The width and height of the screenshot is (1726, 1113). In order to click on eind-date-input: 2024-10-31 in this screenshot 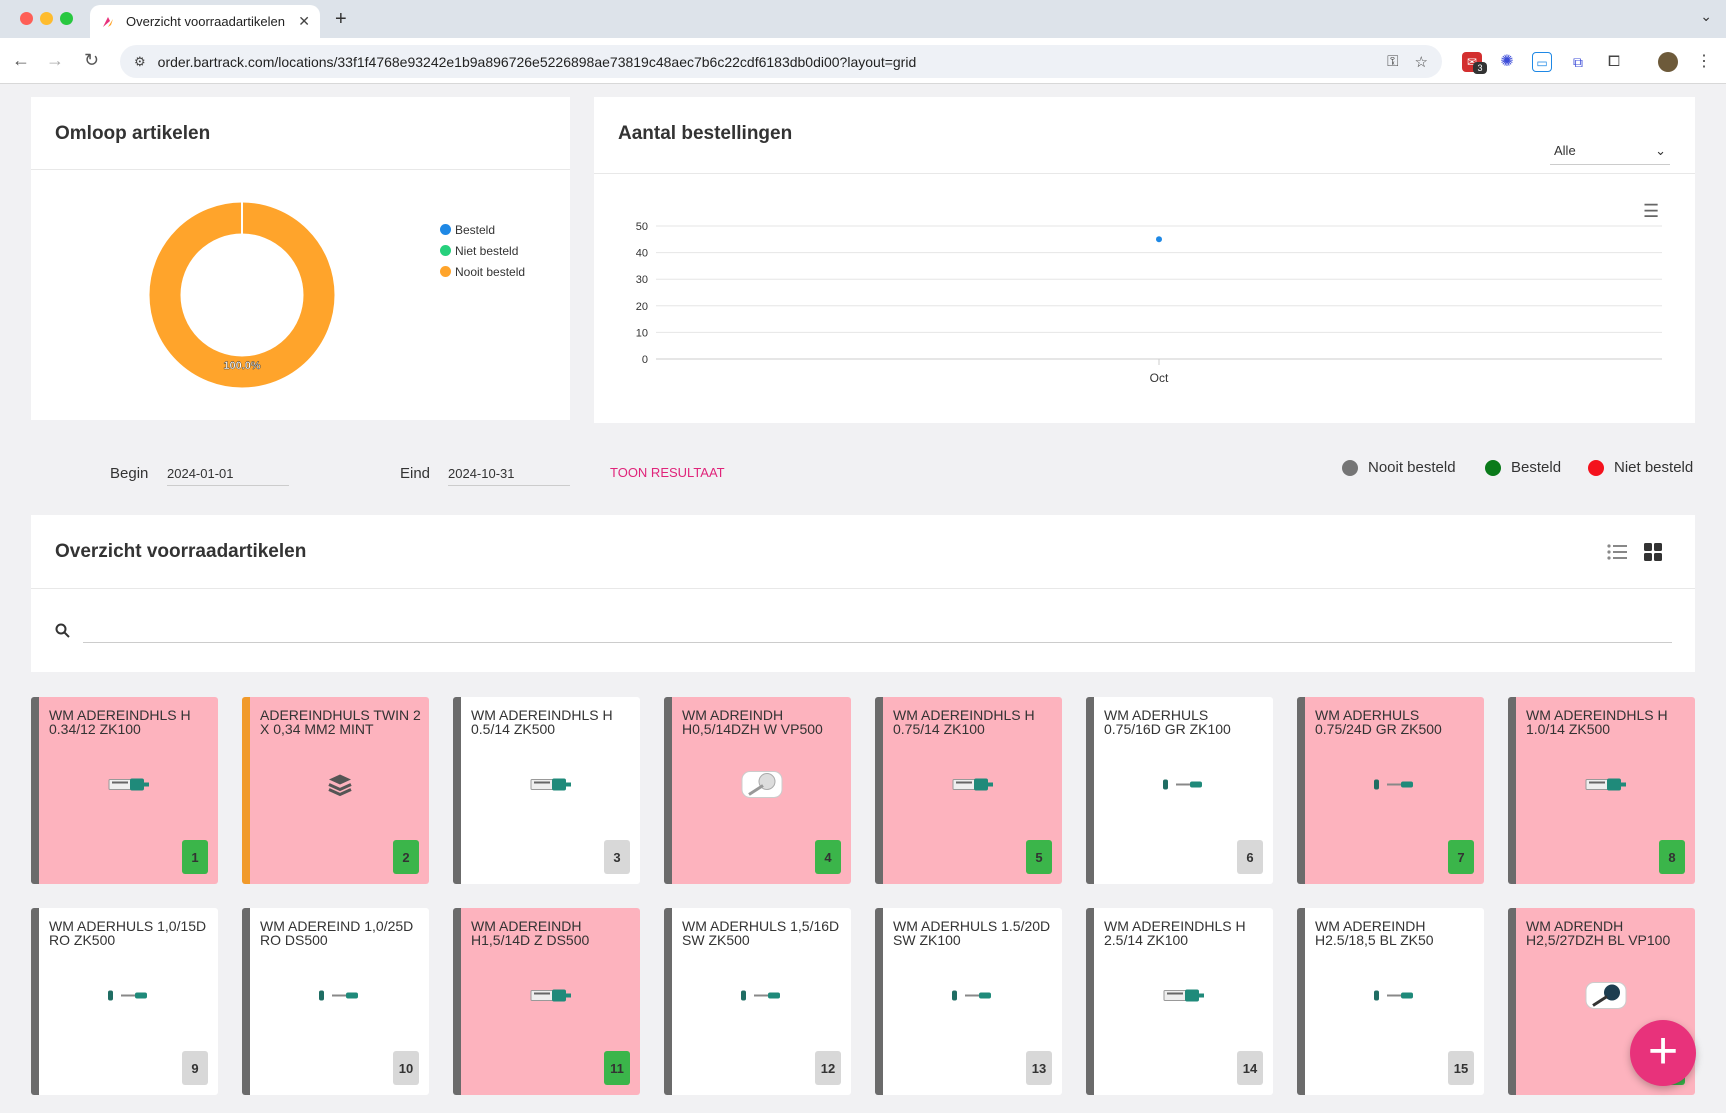, I will do `click(509, 472)`.